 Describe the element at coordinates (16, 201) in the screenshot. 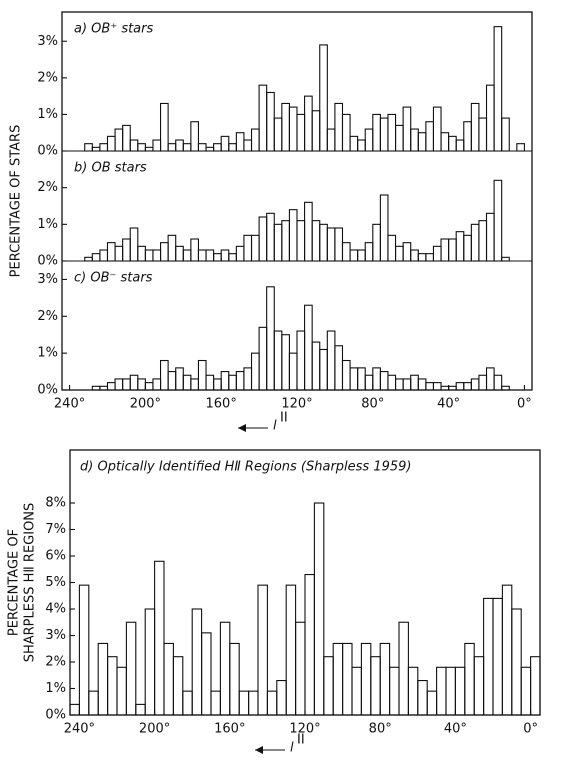

I see `y-label: PERCENTAGE OF STARS` at that location.